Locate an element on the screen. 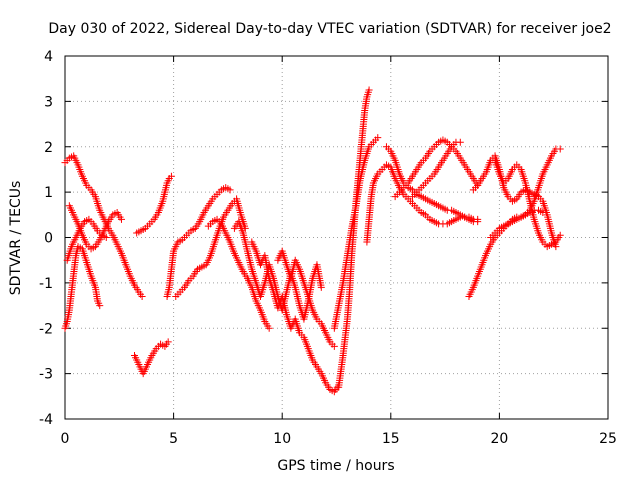 This screenshot has height=480, width=640. data-point-arc-j is located at coordinates (321, 287).